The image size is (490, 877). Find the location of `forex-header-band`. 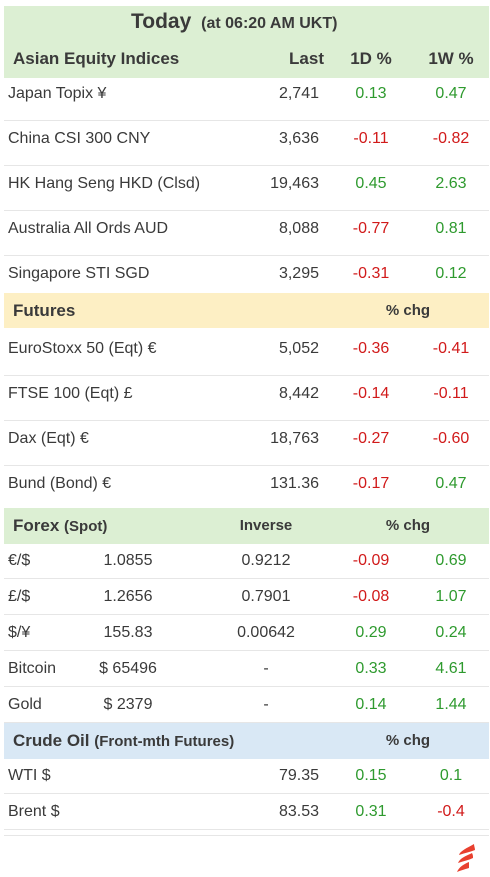

forex-header-band is located at coordinates (246, 526).